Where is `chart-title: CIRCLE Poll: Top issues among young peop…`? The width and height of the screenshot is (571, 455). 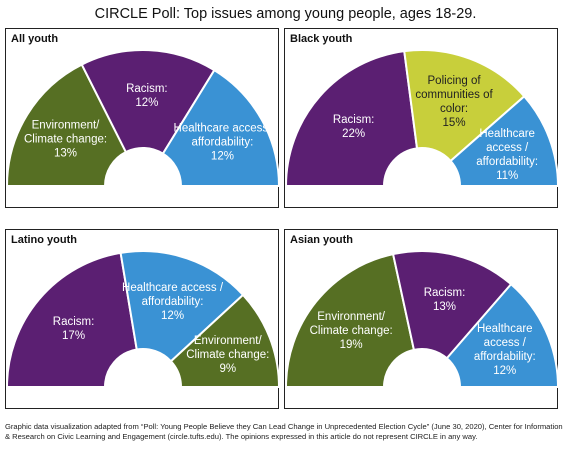
chart-title: CIRCLE Poll: Top issues among young peop… is located at coordinates (285, 14).